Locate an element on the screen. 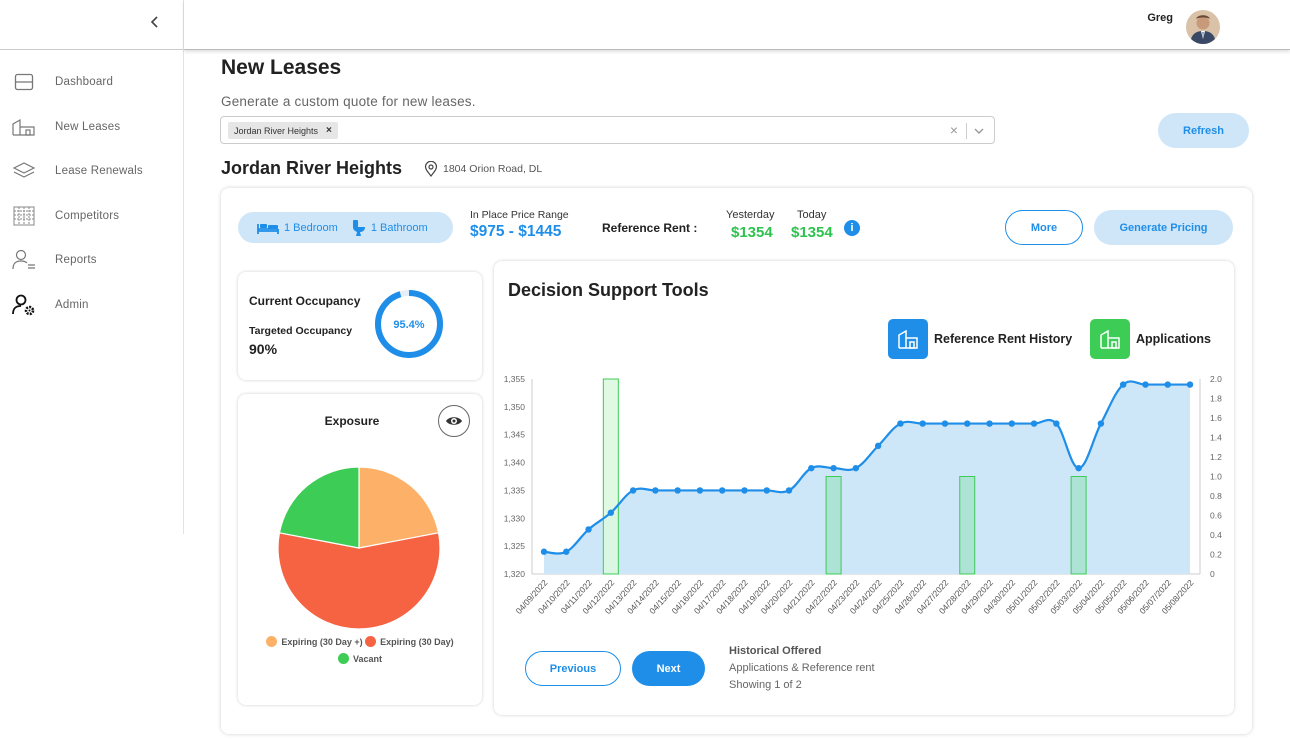  property-address: 1804 Orion Road, DL is located at coordinates (483, 169).